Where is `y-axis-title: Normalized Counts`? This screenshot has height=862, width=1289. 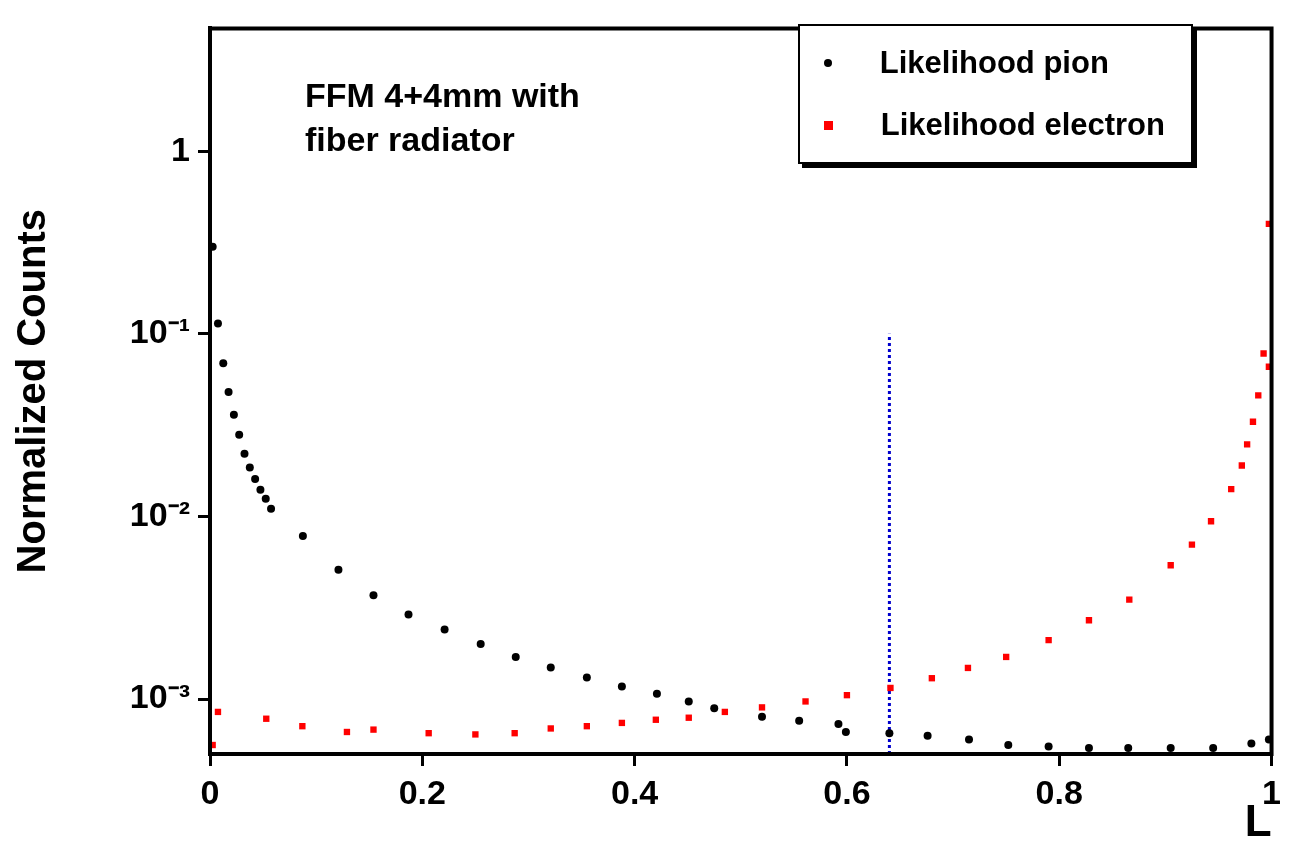
y-axis-title: Normalized Counts is located at coordinates (31, 391).